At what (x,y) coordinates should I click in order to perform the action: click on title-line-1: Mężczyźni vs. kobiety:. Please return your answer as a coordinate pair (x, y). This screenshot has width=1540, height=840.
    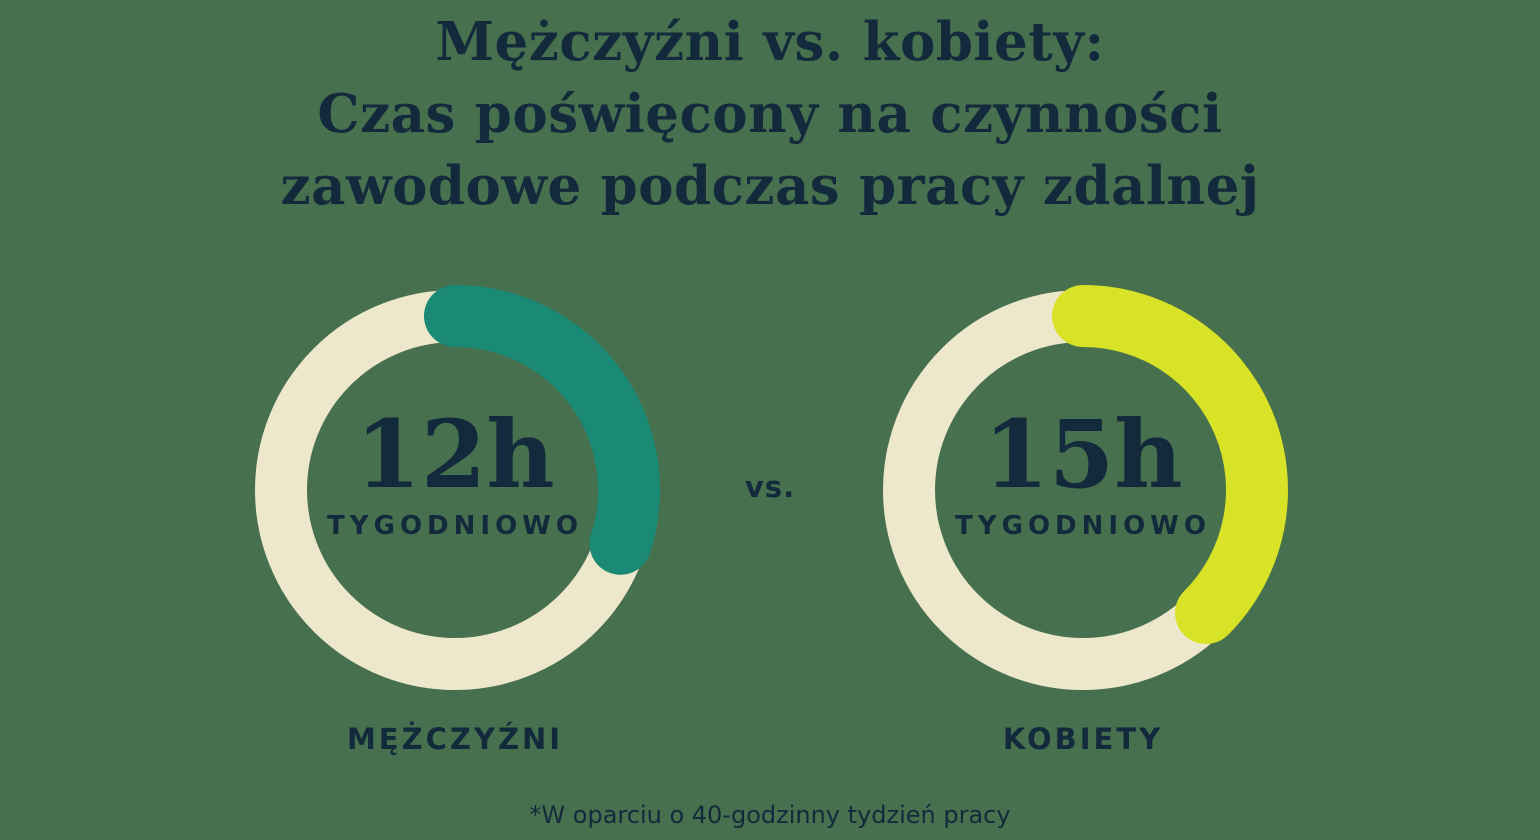
    Looking at the image, I should click on (770, 42).